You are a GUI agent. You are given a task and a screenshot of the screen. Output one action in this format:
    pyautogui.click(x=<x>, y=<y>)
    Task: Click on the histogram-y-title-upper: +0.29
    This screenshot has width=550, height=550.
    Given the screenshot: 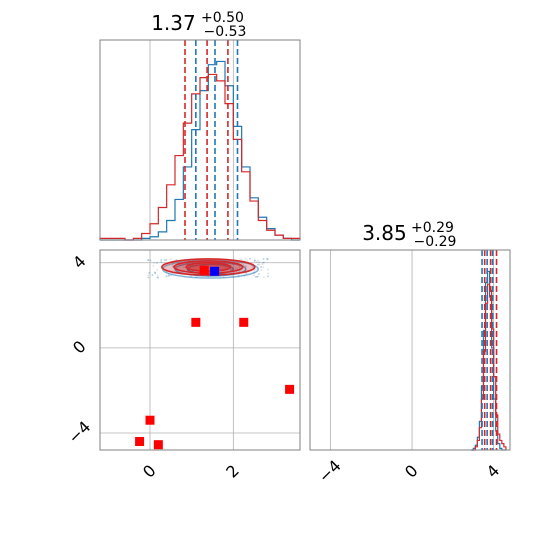 What is the action you would take?
    pyautogui.click(x=432, y=228)
    